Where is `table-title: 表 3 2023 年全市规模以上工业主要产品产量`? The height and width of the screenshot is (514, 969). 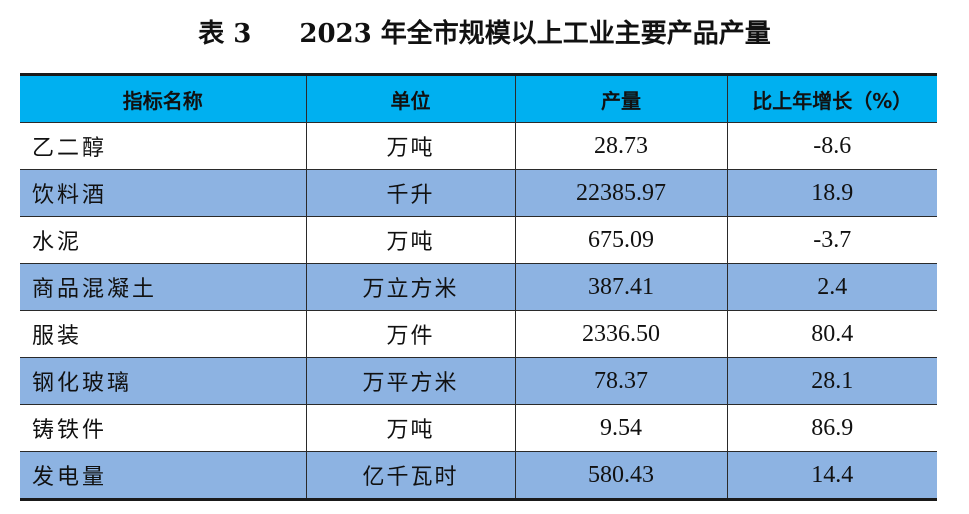 table-title: 表 3 2023 年全市规模以上工业主要产品产量 is located at coordinates (484, 34).